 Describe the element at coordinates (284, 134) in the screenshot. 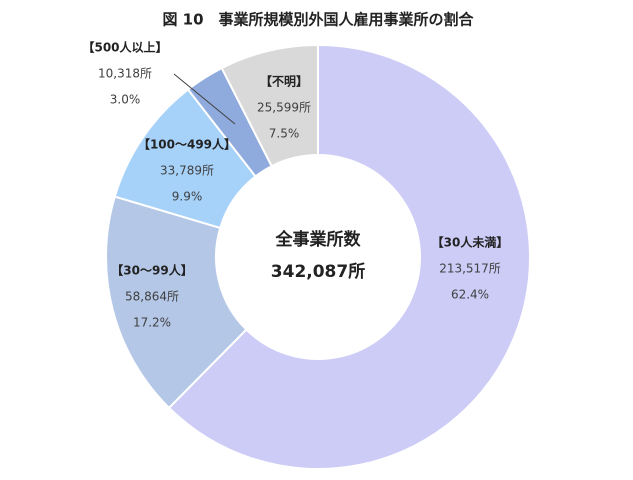

I see `segment-percent: 7.5%` at that location.